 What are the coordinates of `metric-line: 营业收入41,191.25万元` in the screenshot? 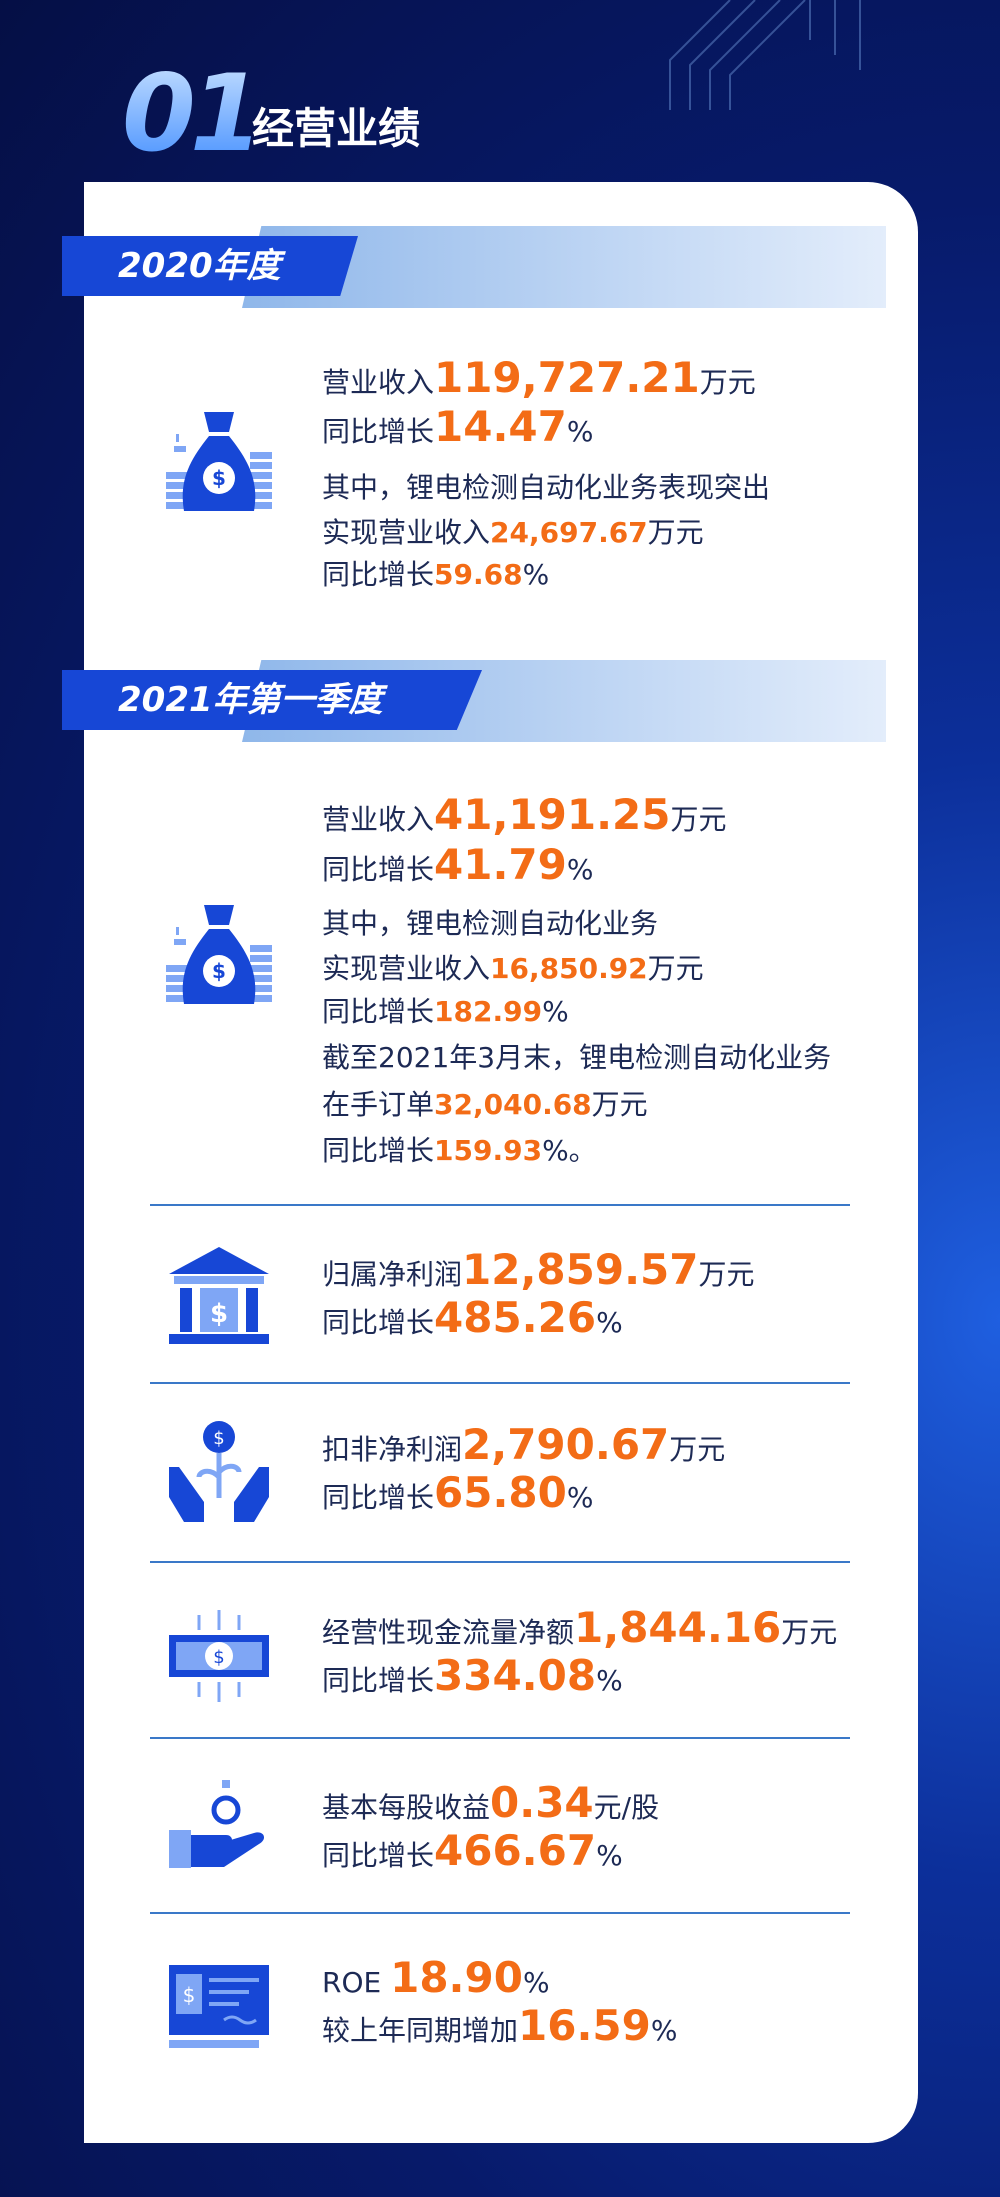 It's located at (524, 817).